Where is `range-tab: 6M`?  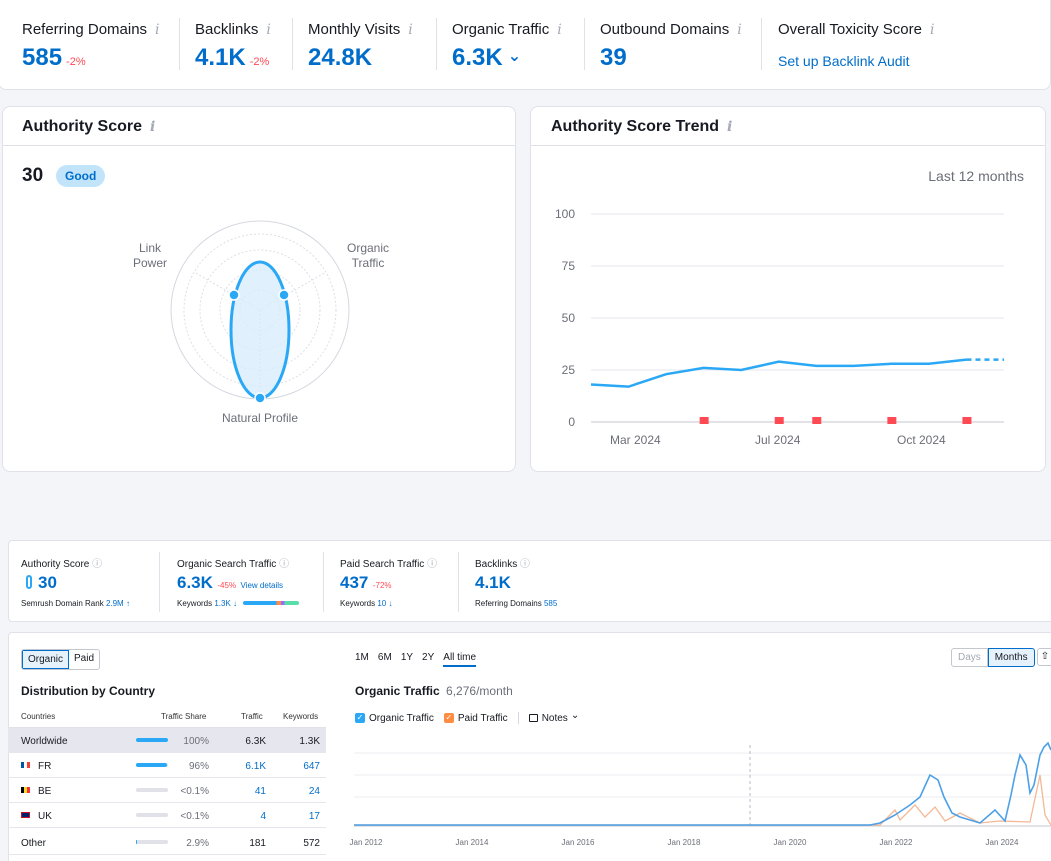
range-tab: 6M is located at coordinates (384, 657).